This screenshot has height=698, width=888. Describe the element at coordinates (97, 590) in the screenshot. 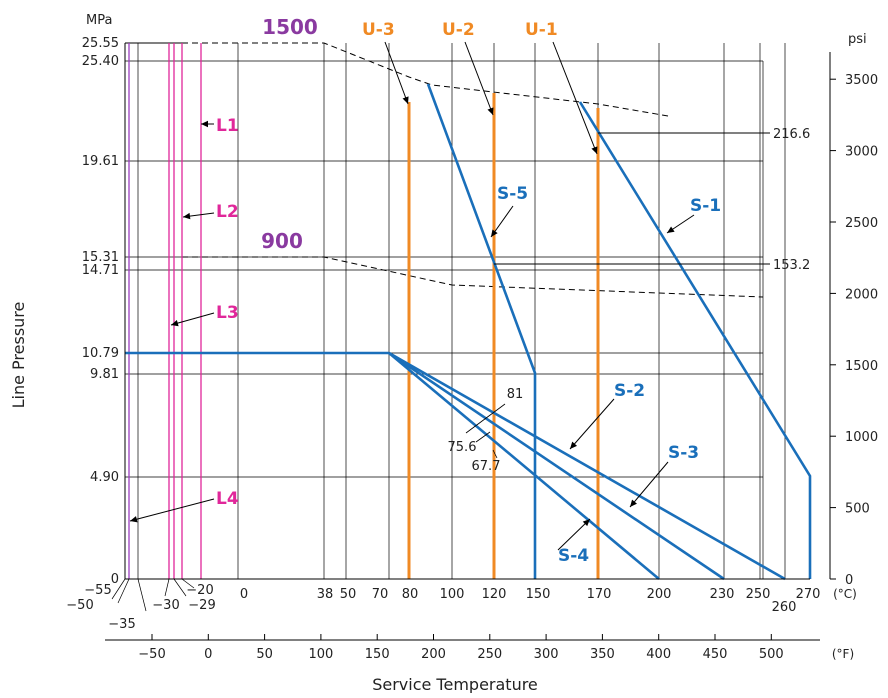

I see `celsius-tick-label: −55` at that location.